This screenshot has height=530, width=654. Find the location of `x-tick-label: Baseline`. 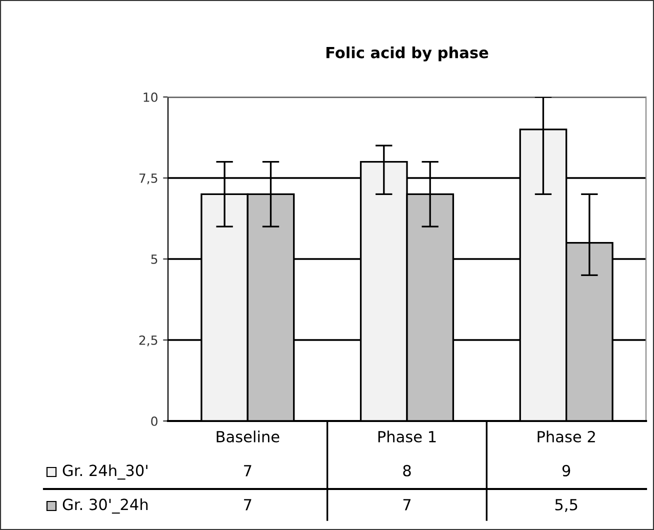

x-tick-label: Baseline is located at coordinates (248, 436).